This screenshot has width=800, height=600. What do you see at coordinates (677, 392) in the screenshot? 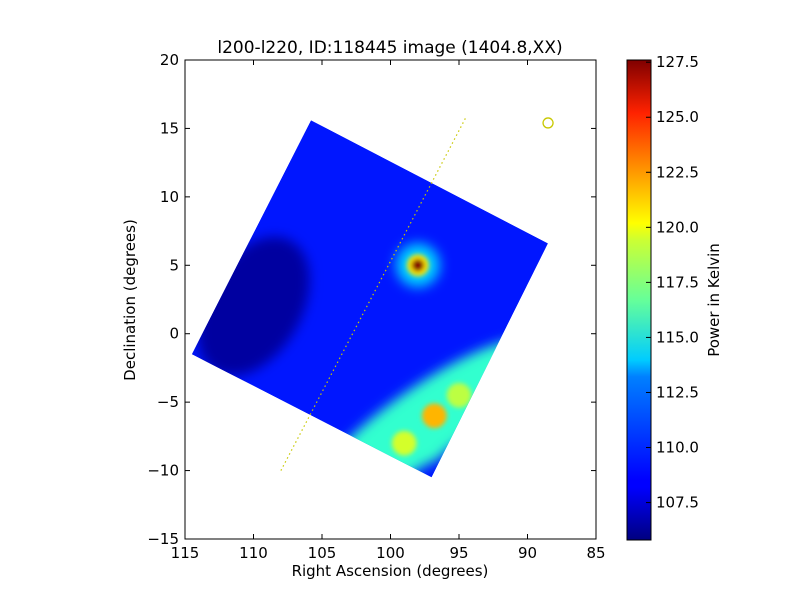
I see `colorbar-tick-label: 112.5` at bounding box center [677, 392].